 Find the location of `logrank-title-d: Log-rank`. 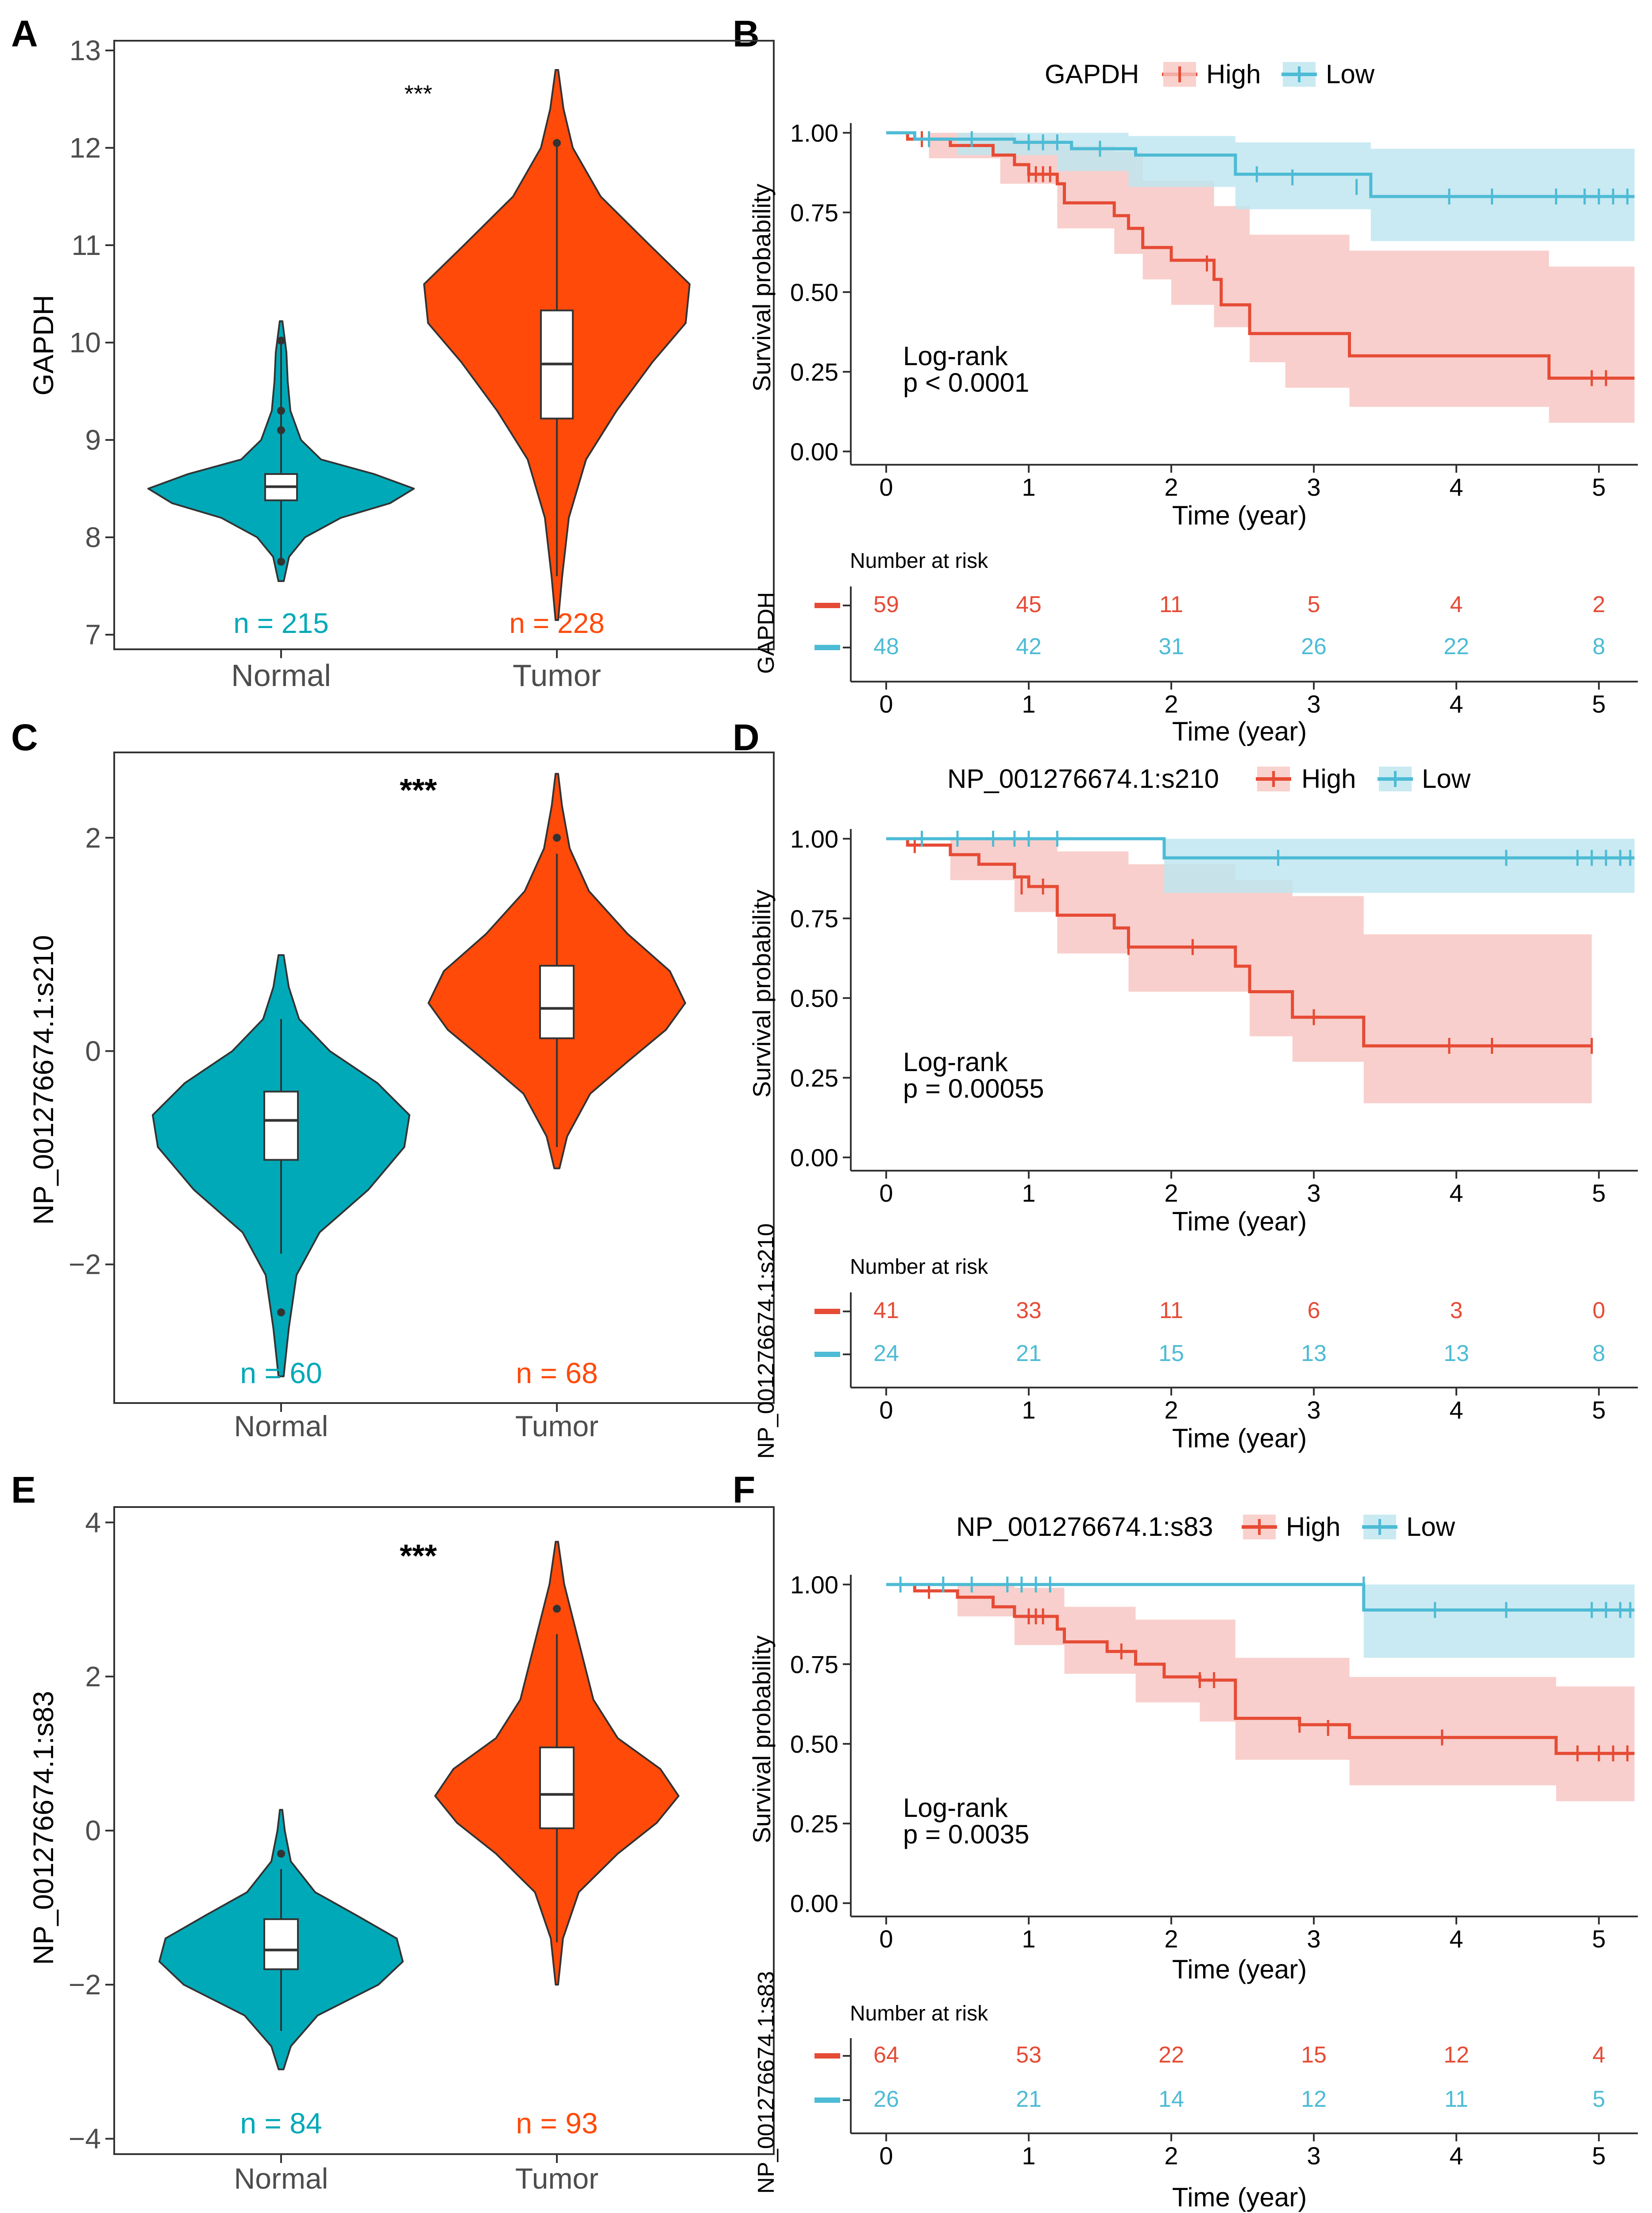

logrank-title-d: Log-rank is located at coordinates (955, 1062).